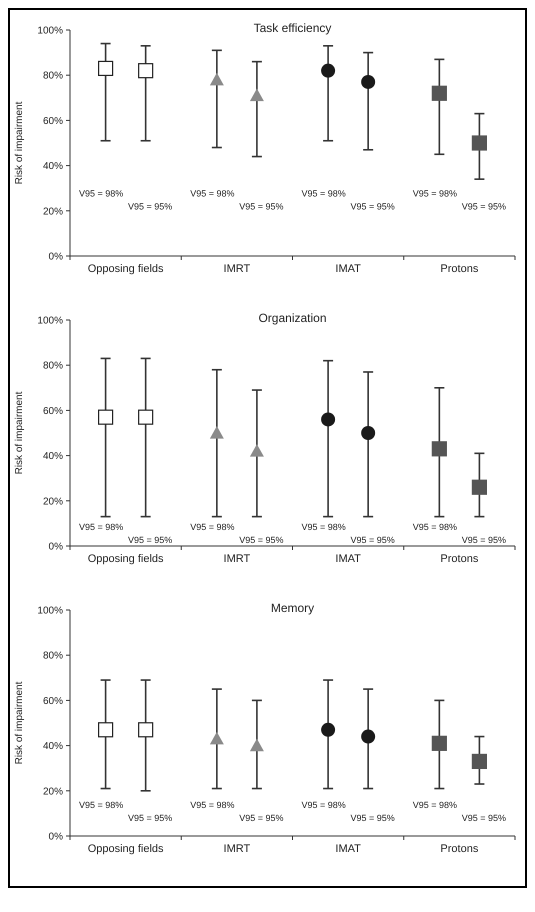  What do you see at coordinates (292, 608) in the screenshot?
I see `chart-title: Memory` at bounding box center [292, 608].